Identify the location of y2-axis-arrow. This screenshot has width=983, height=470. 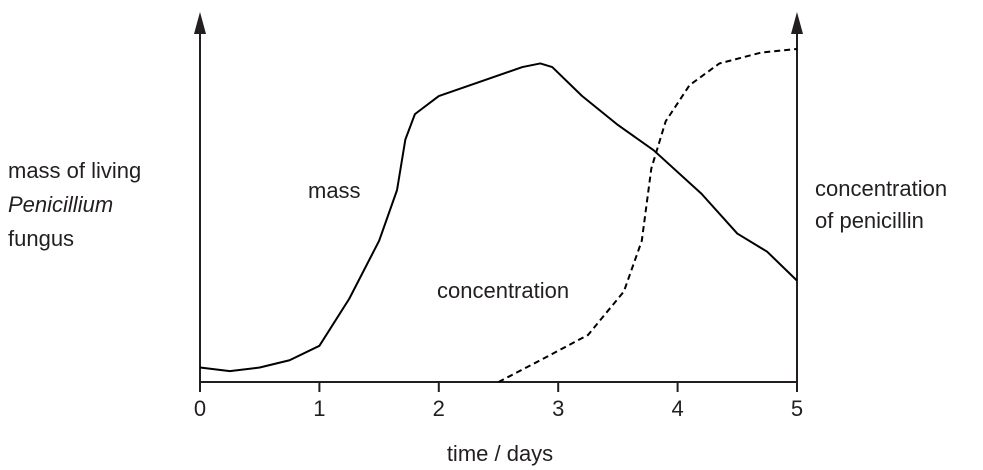
(797, 23).